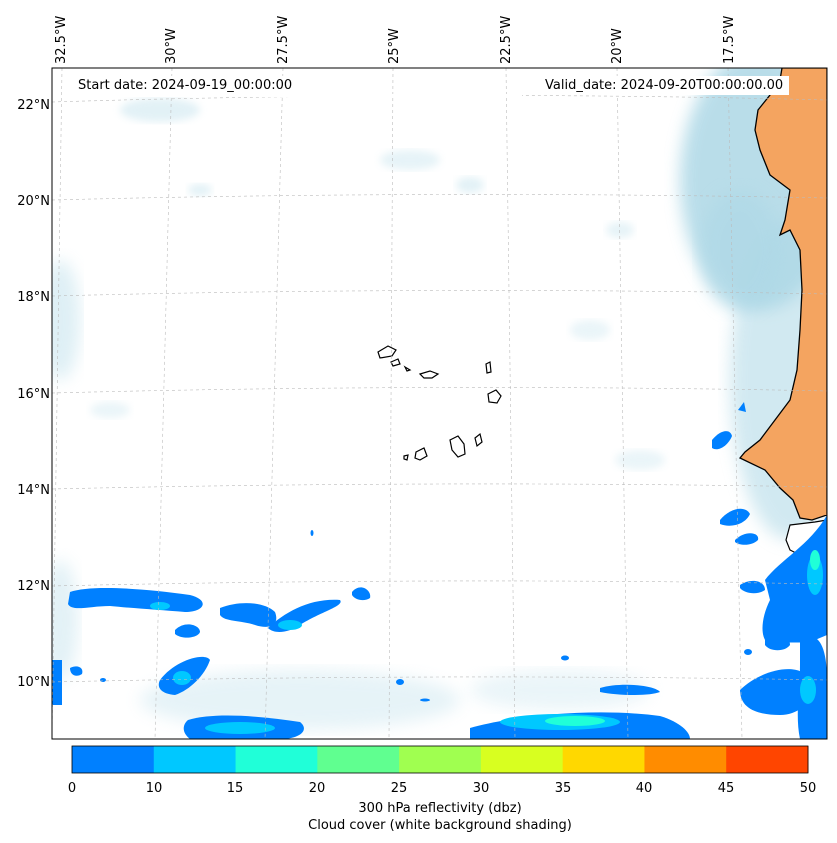 The height and width of the screenshot is (843, 837). What do you see at coordinates (33, 297) in the screenshot?
I see `lat-label-18n: 18°N` at bounding box center [33, 297].